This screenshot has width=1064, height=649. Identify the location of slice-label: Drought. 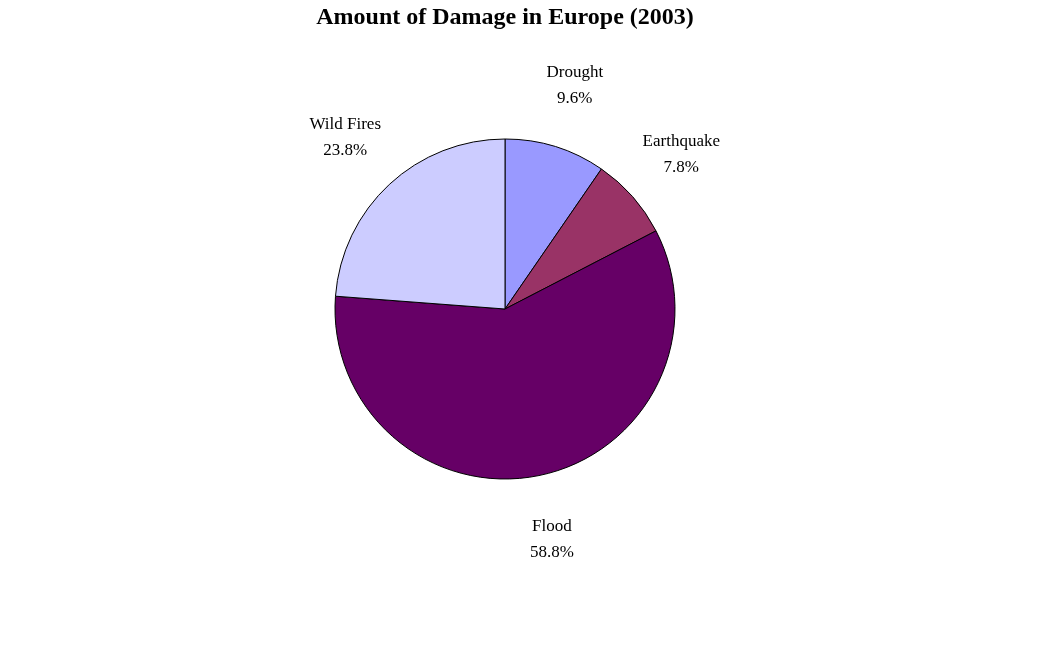
(575, 71).